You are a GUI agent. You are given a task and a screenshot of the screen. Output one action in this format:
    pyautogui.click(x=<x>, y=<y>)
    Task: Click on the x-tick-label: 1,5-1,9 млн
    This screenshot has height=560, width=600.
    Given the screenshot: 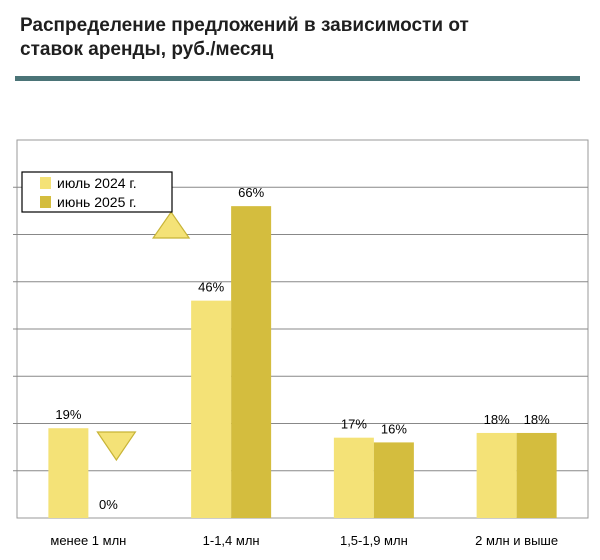 What is the action you would take?
    pyautogui.click(x=374, y=540)
    